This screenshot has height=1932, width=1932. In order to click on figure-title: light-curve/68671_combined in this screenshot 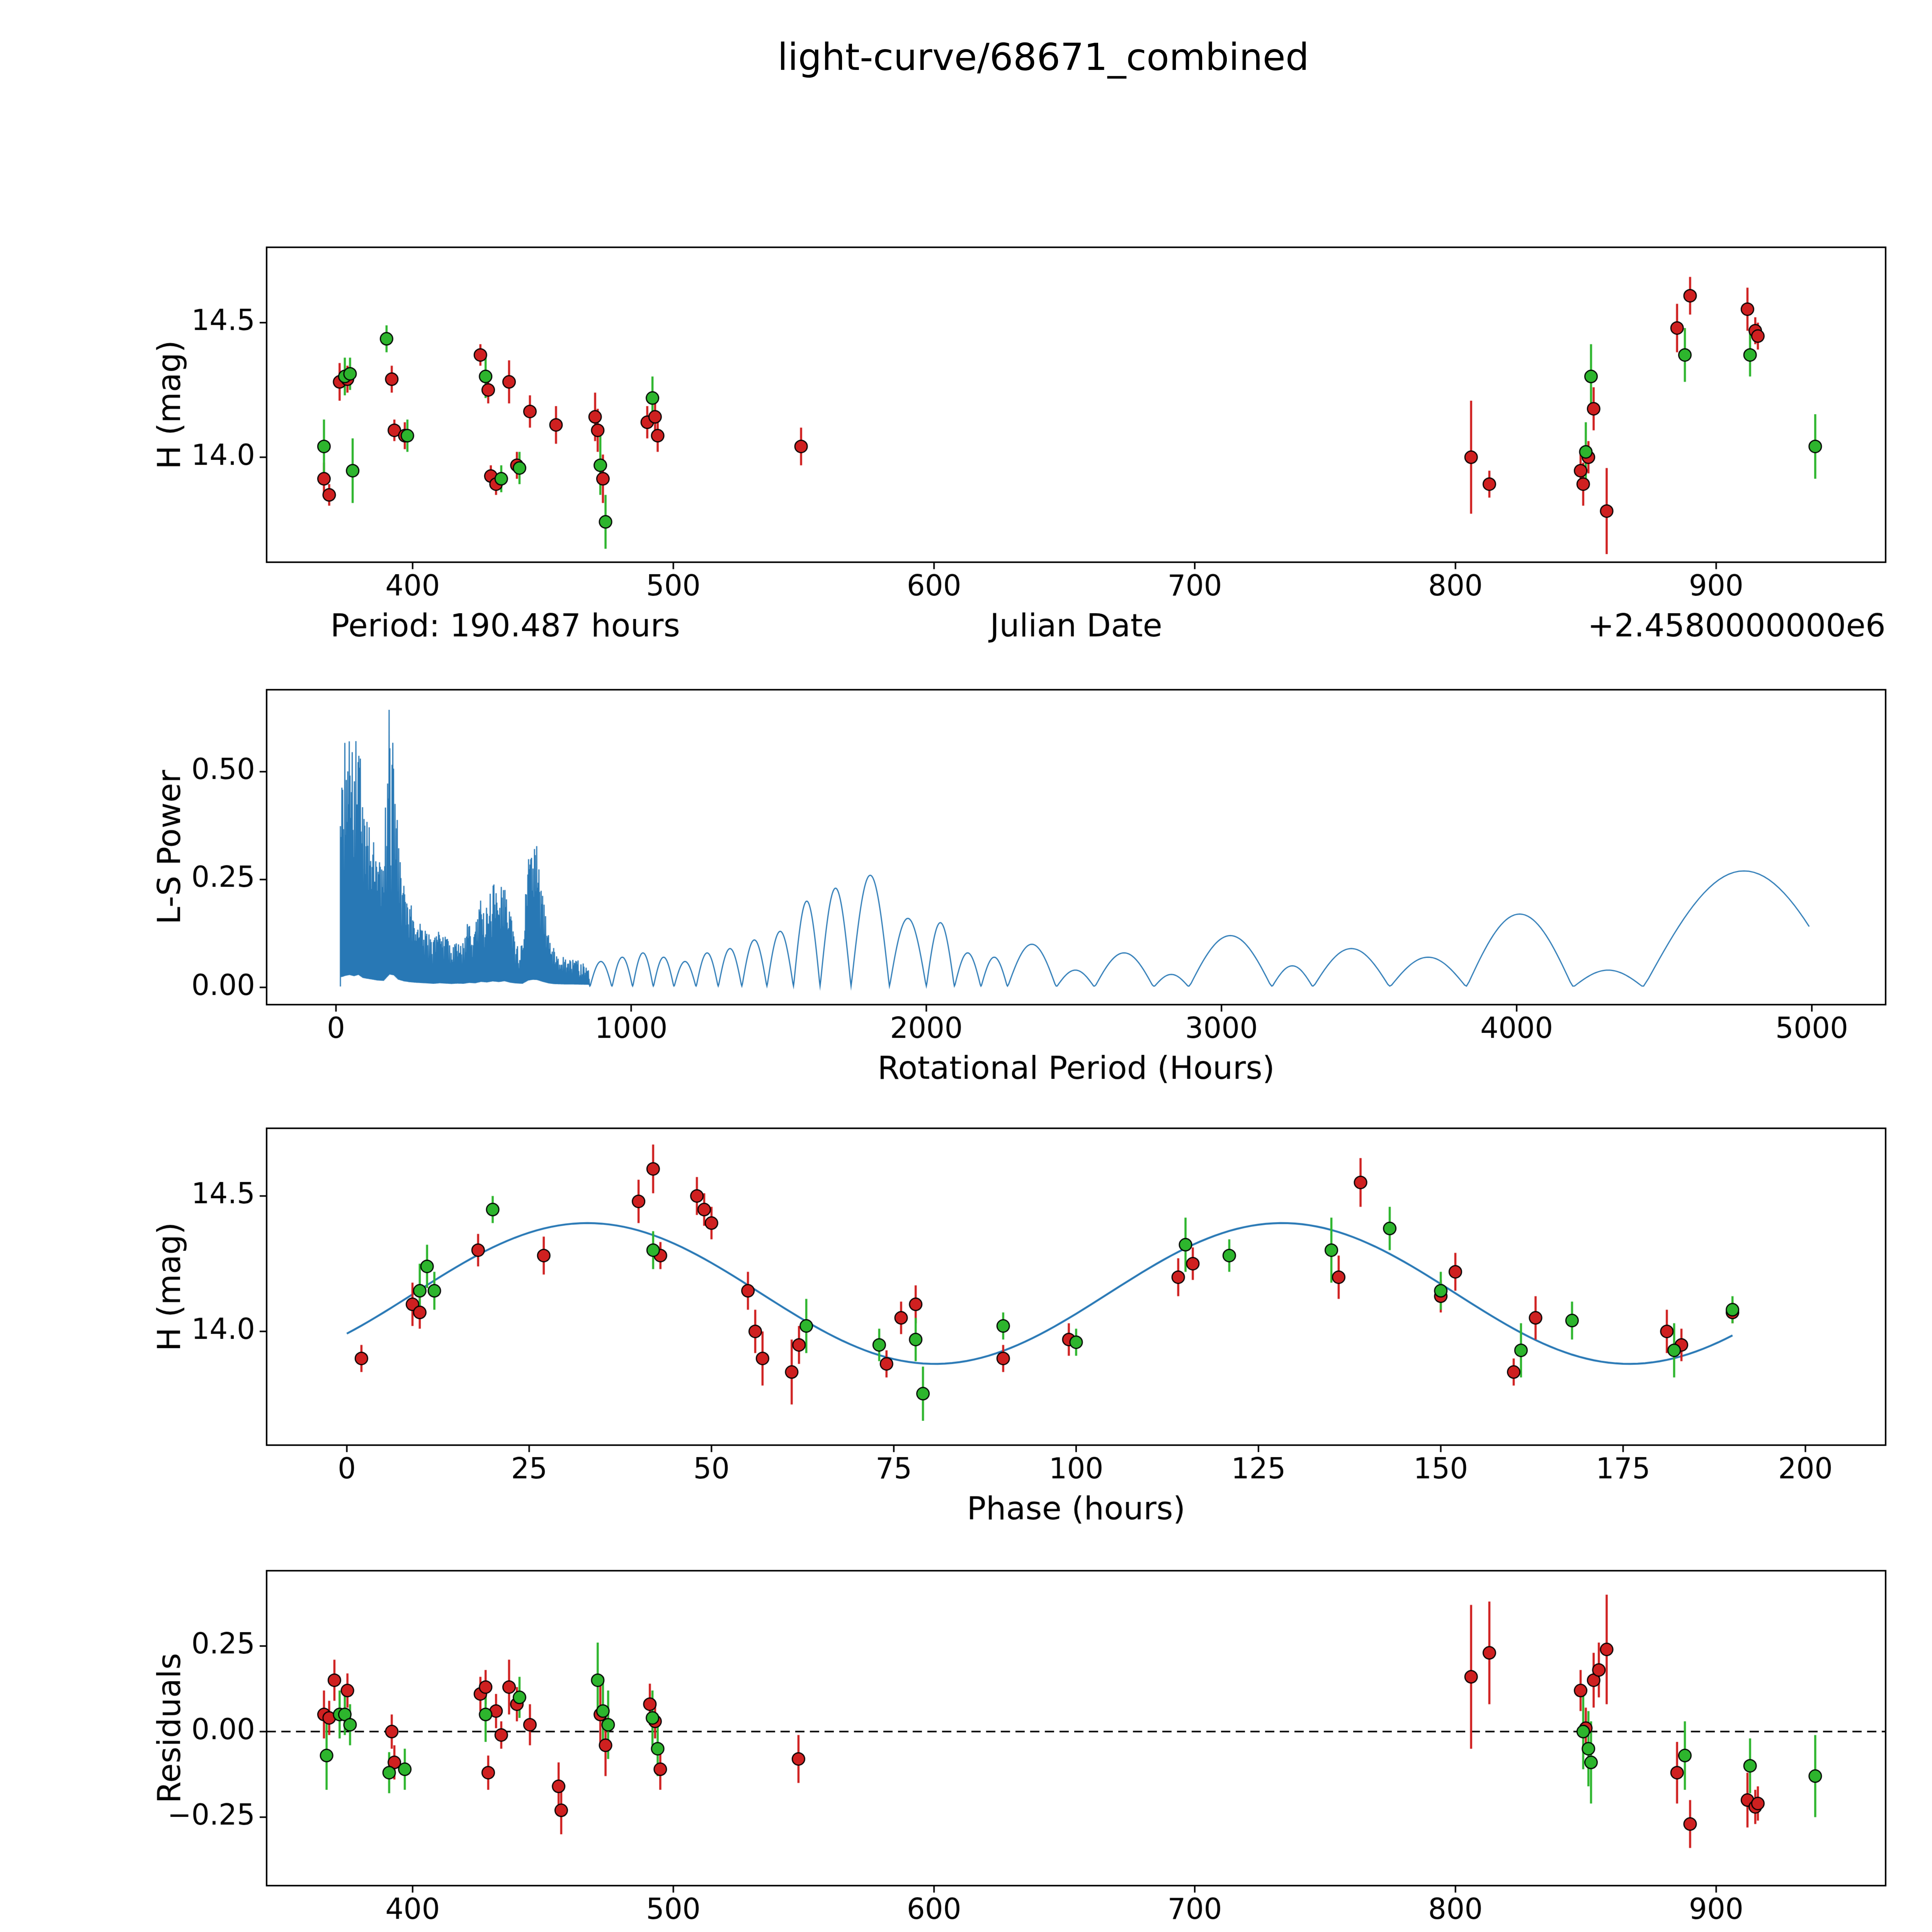, I will do `click(1043, 58)`.